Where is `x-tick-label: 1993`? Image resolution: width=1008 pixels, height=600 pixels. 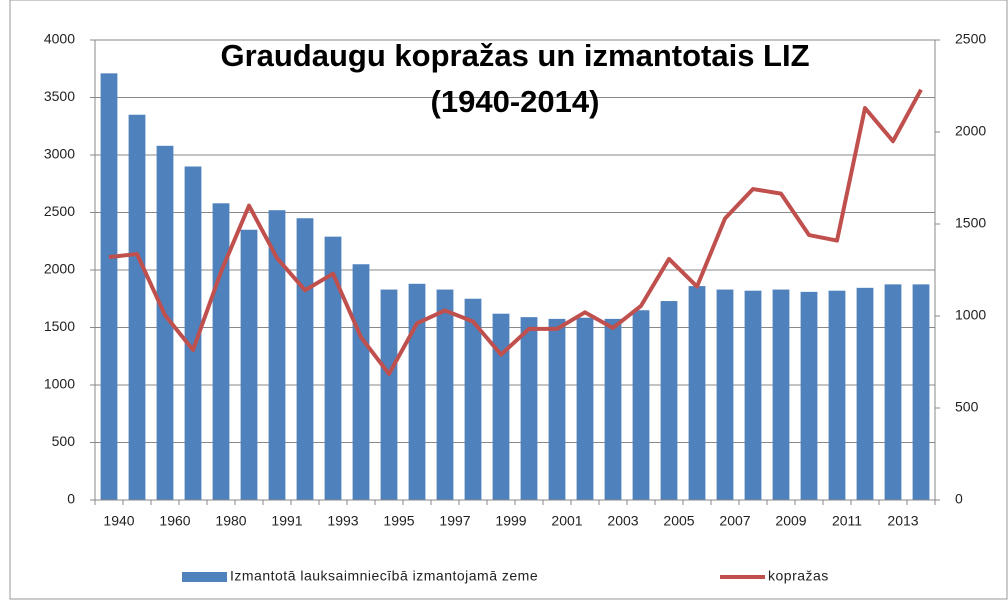
x-tick-label: 1993 is located at coordinates (342, 521).